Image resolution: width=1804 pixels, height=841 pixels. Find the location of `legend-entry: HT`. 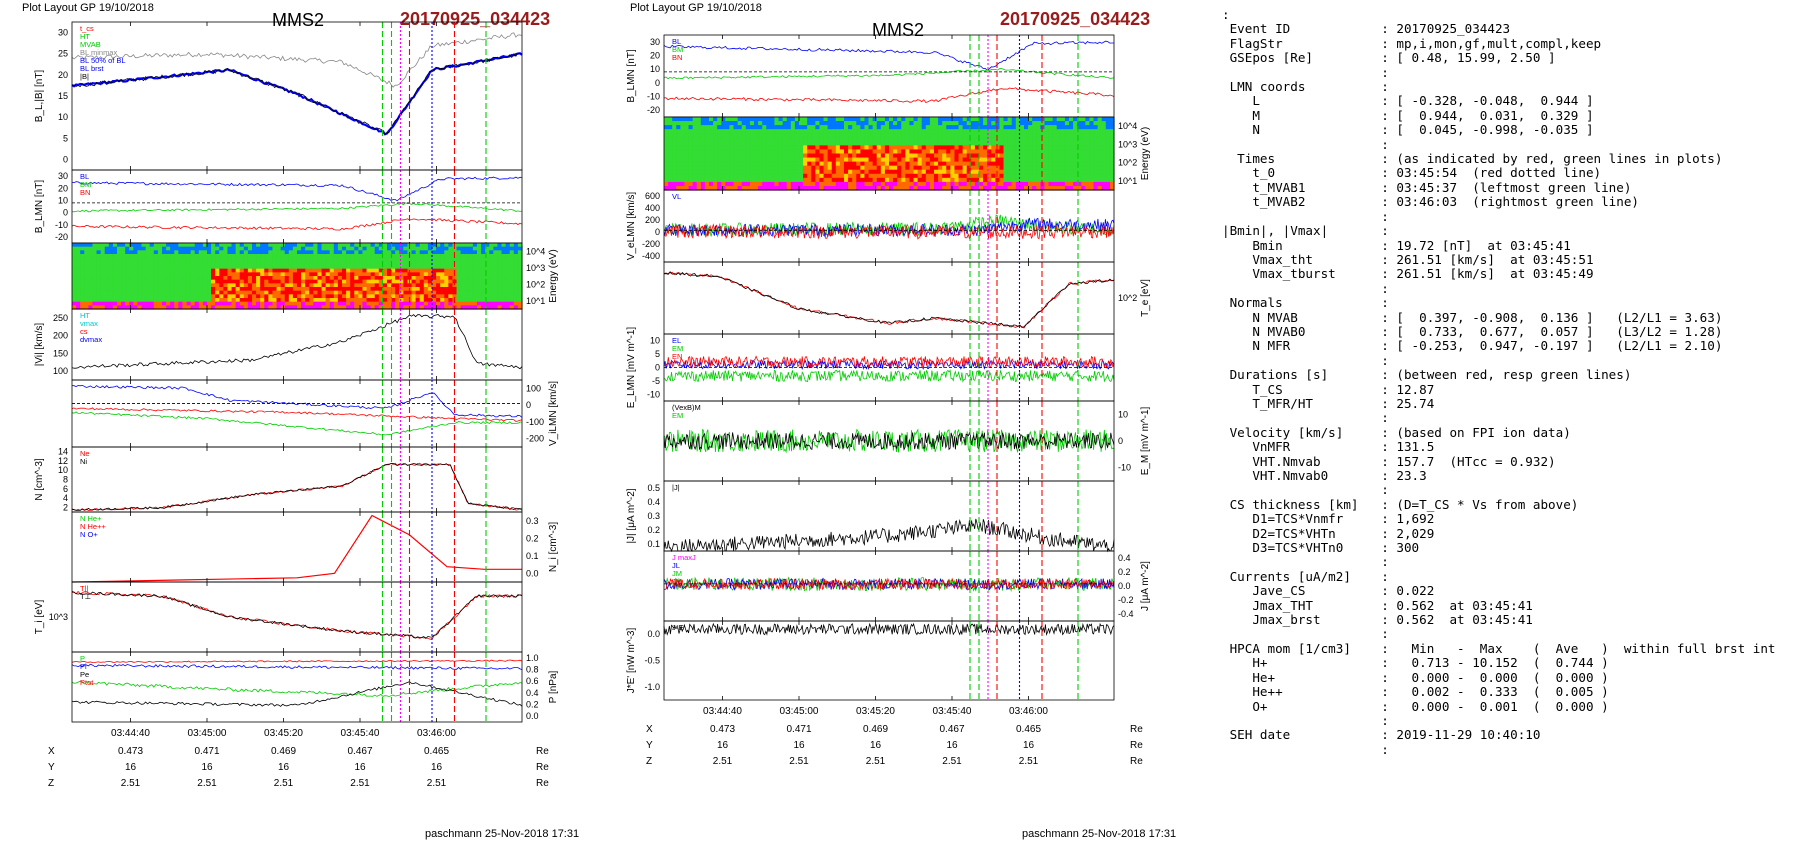

legend-entry: HT is located at coordinates (85, 36).